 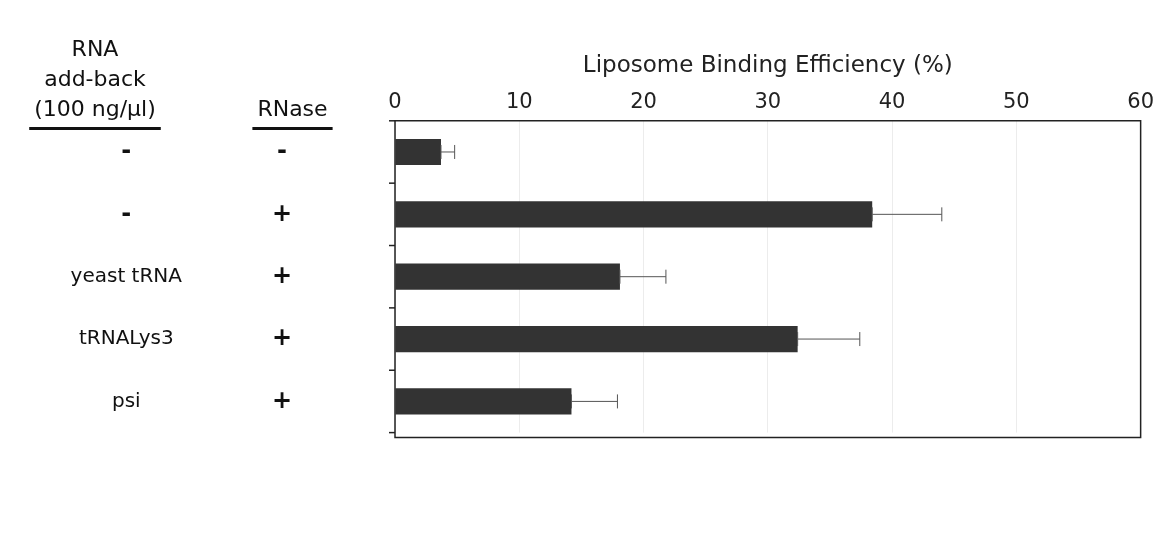 I want to click on x-tick-label: 40, so click(x=892, y=100).